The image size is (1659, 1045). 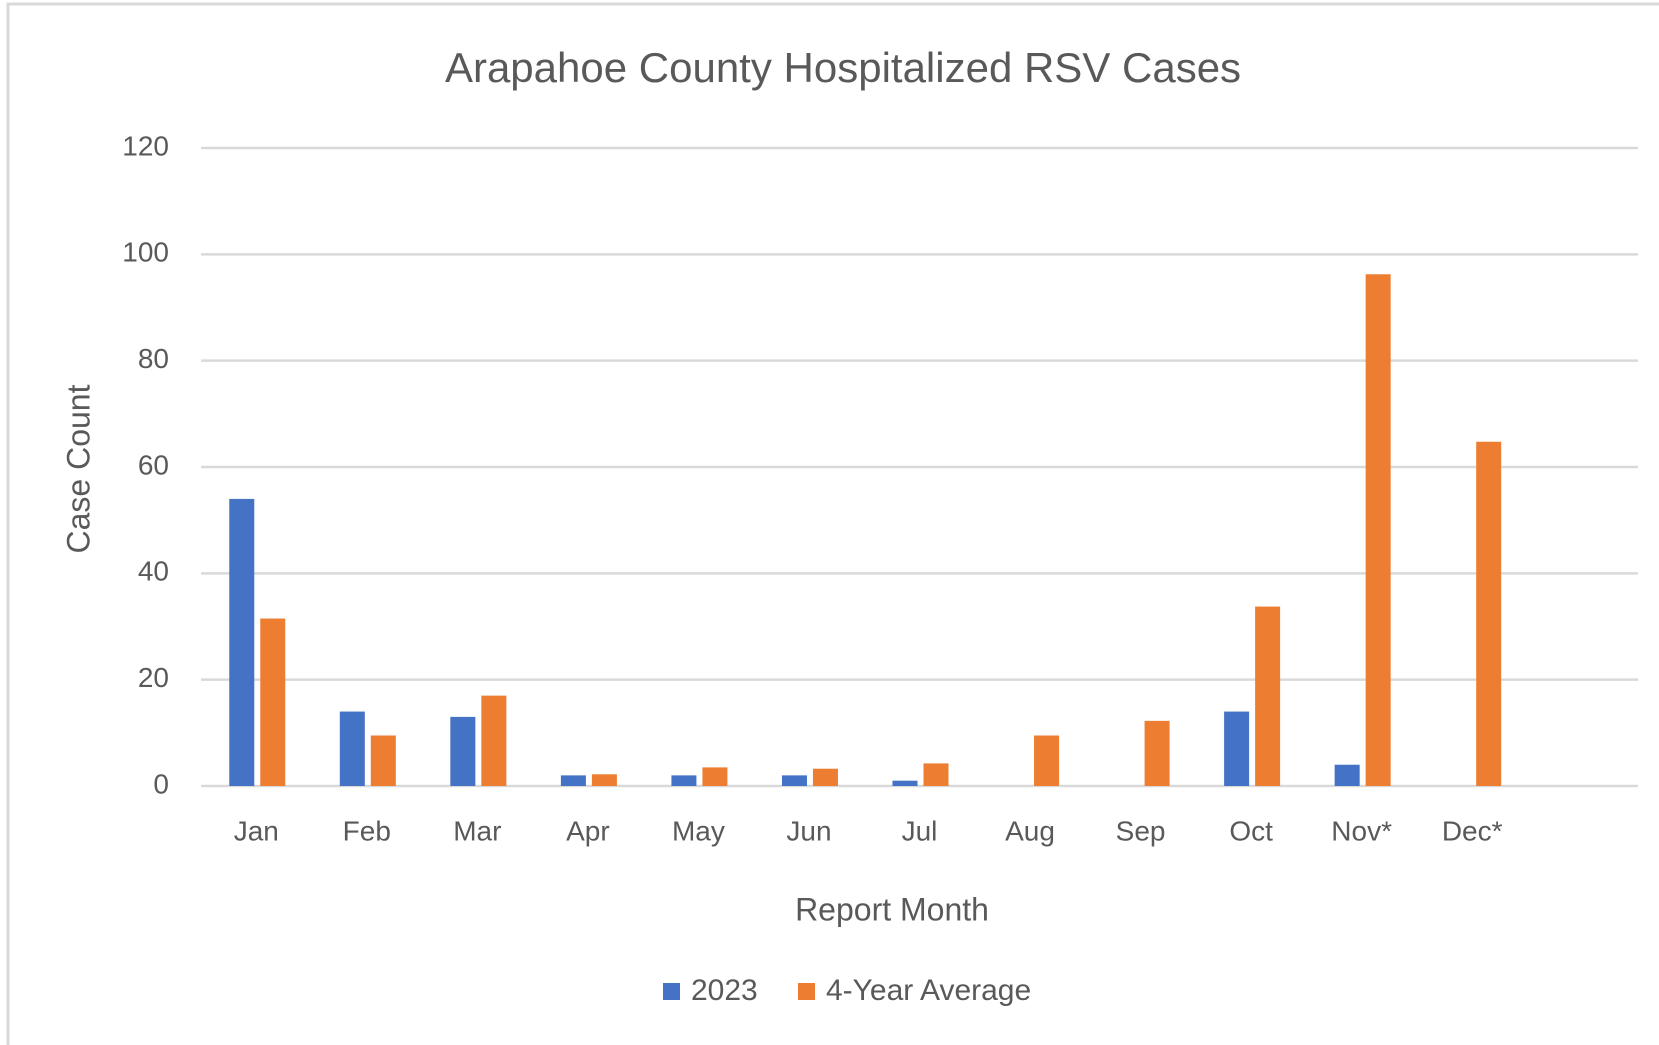 I want to click on legend-label: 2023, so click(x=724, y=990).